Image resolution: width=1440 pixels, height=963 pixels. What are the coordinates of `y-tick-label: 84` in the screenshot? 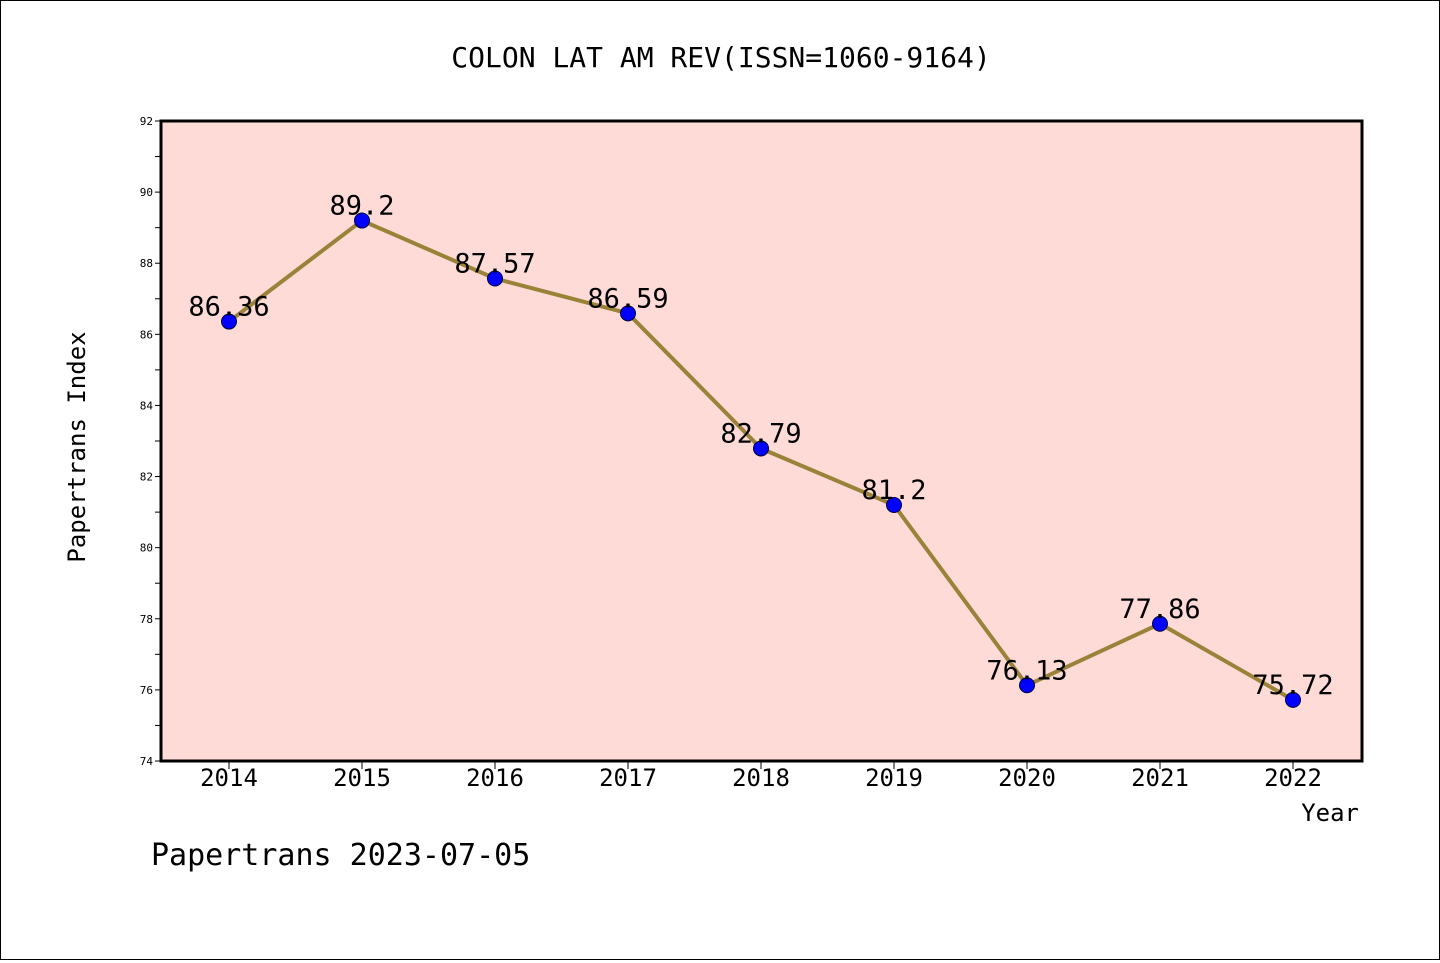 It's located at (147, 405).